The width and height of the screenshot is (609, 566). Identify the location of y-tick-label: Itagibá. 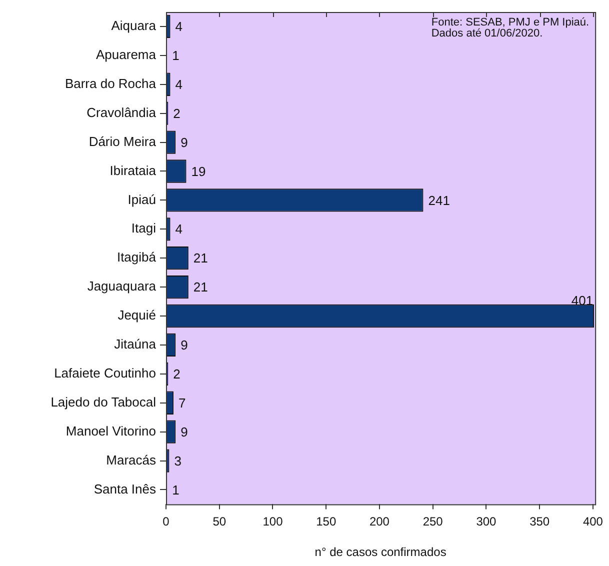
(136, 257).